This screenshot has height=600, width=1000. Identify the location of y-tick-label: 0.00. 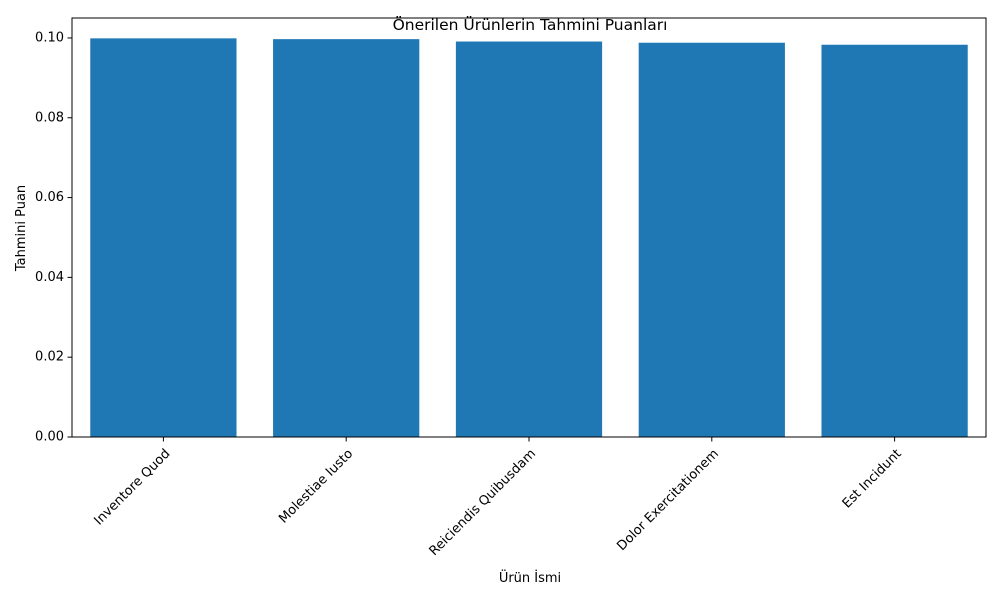
(49, 437).